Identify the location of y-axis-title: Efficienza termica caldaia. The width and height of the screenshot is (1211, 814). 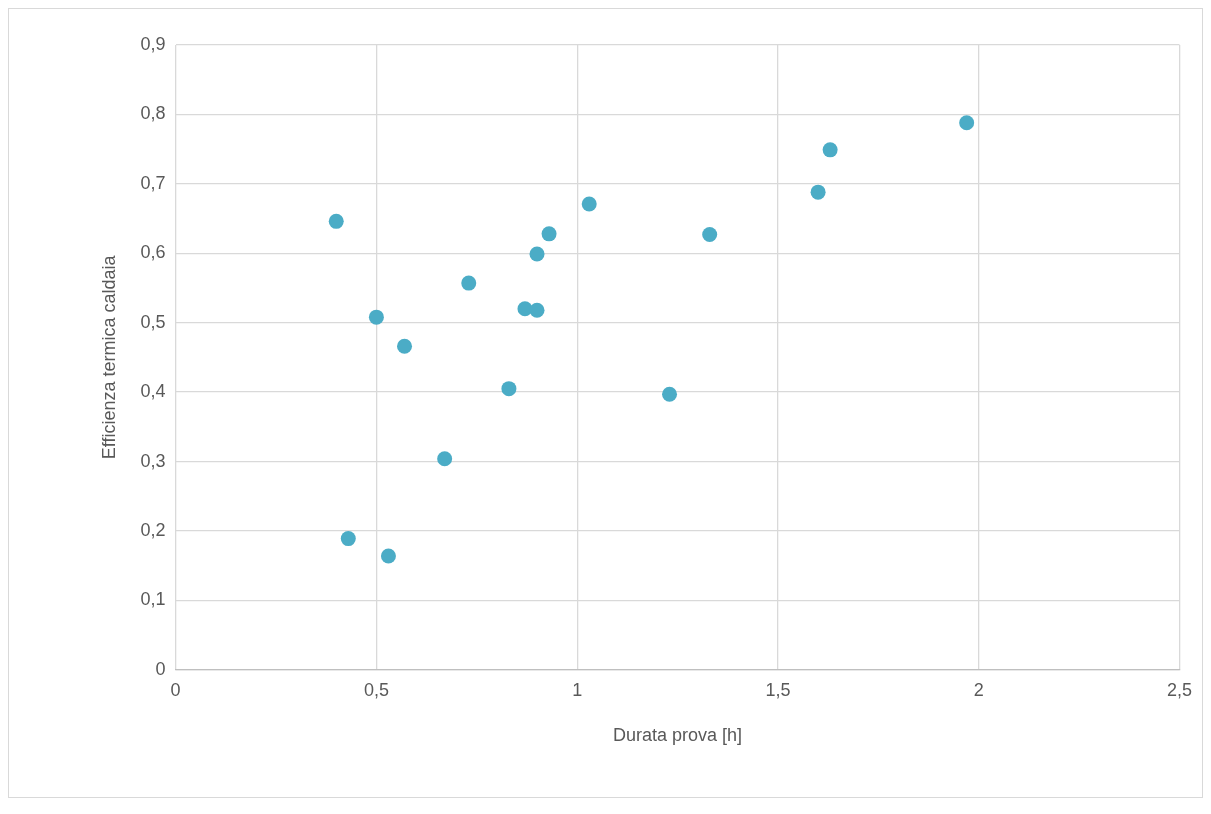
(108, 357).